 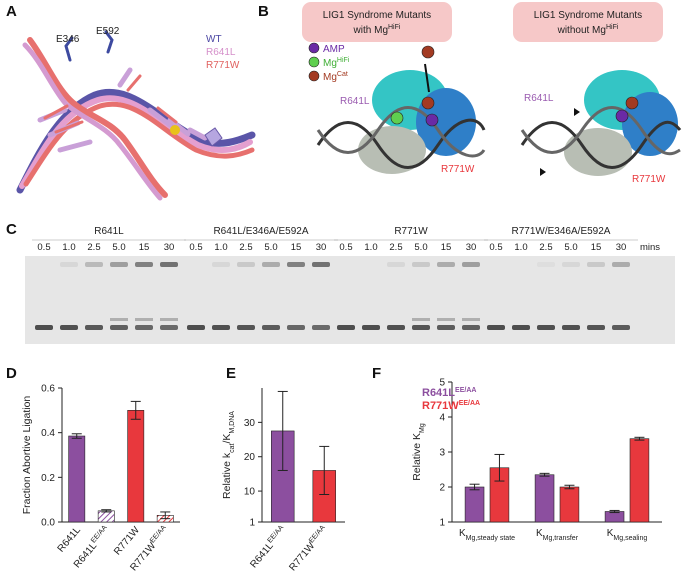 I want to click on time-label: 5.0, so click(x=270, y=247).